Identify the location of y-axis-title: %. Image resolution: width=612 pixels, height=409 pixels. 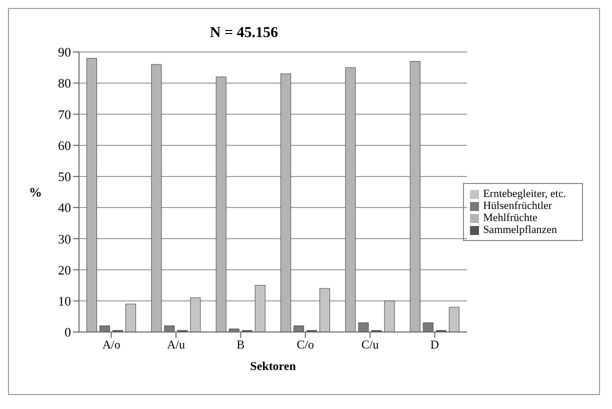
(35, 192).